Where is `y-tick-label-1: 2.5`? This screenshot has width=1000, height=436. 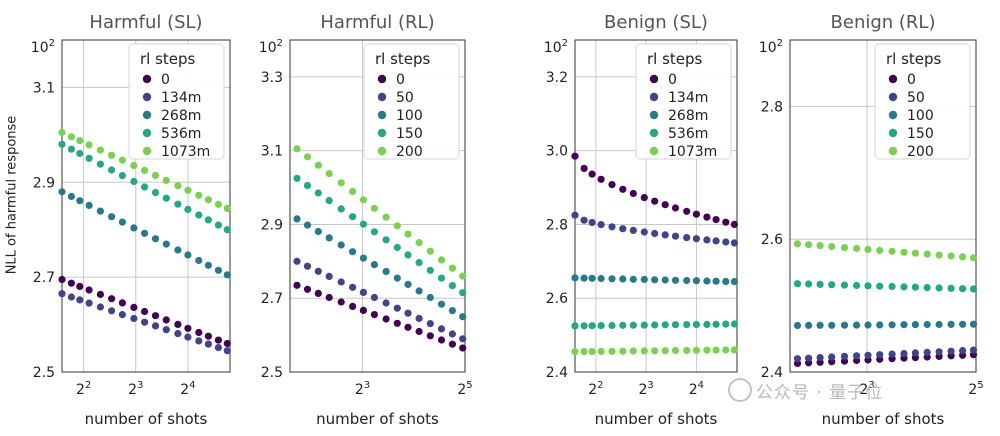
y-tick-label-1: 2.5 is located at coordinates (44, 373).